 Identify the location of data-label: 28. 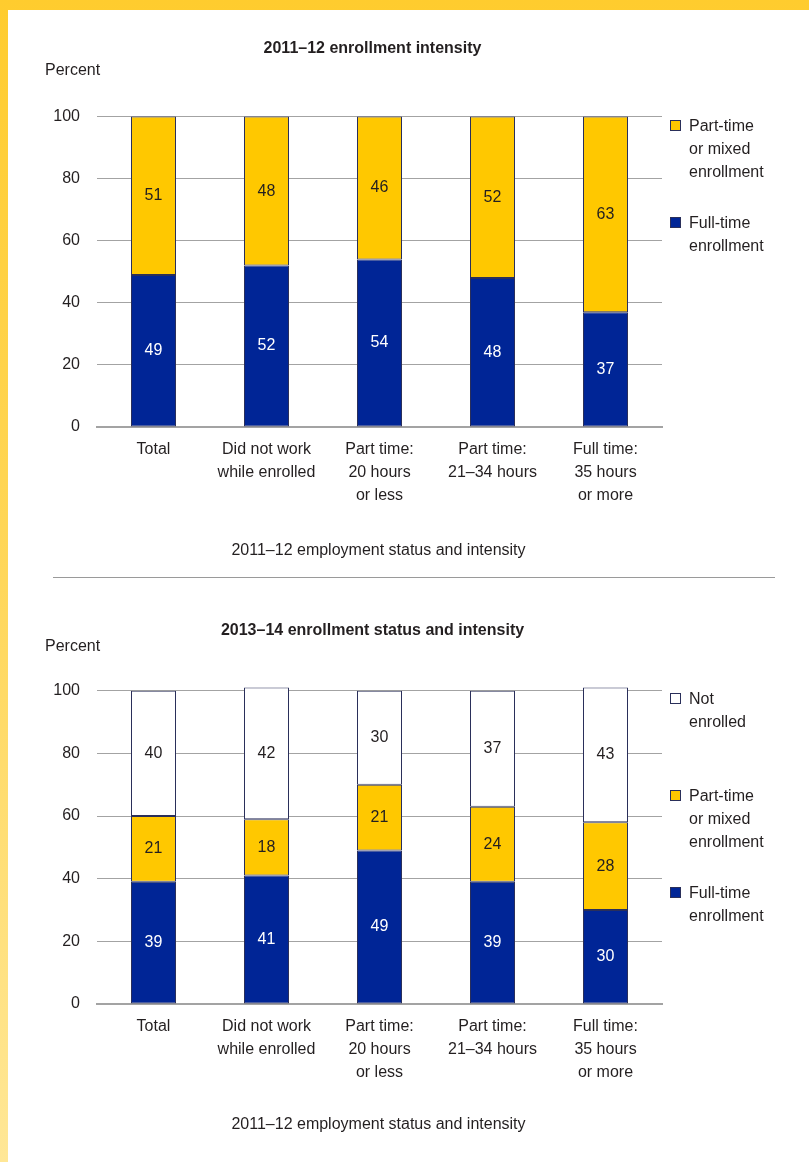
(605, 865).